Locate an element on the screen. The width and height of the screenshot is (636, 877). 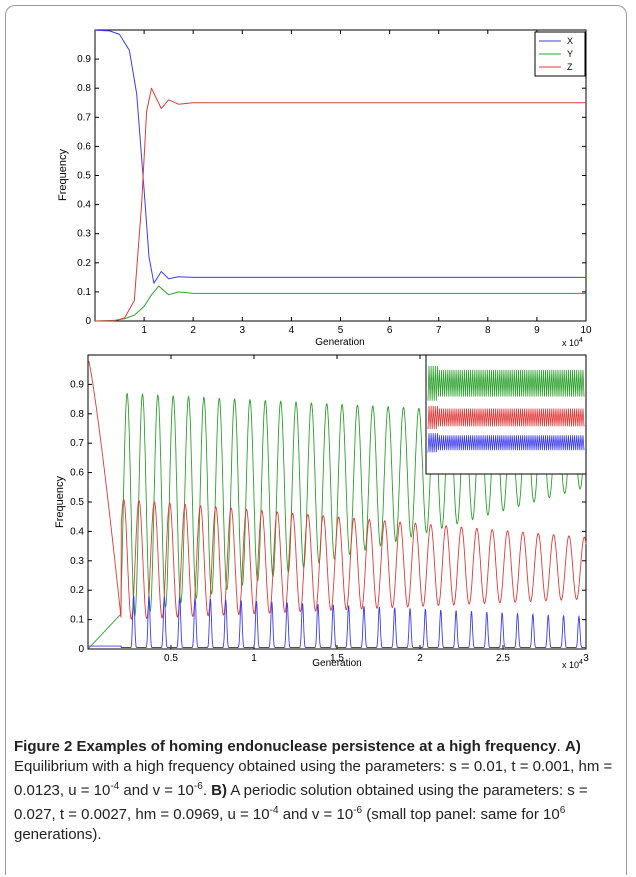
caption-part-a-end: . is located at coordinates (207, 790).